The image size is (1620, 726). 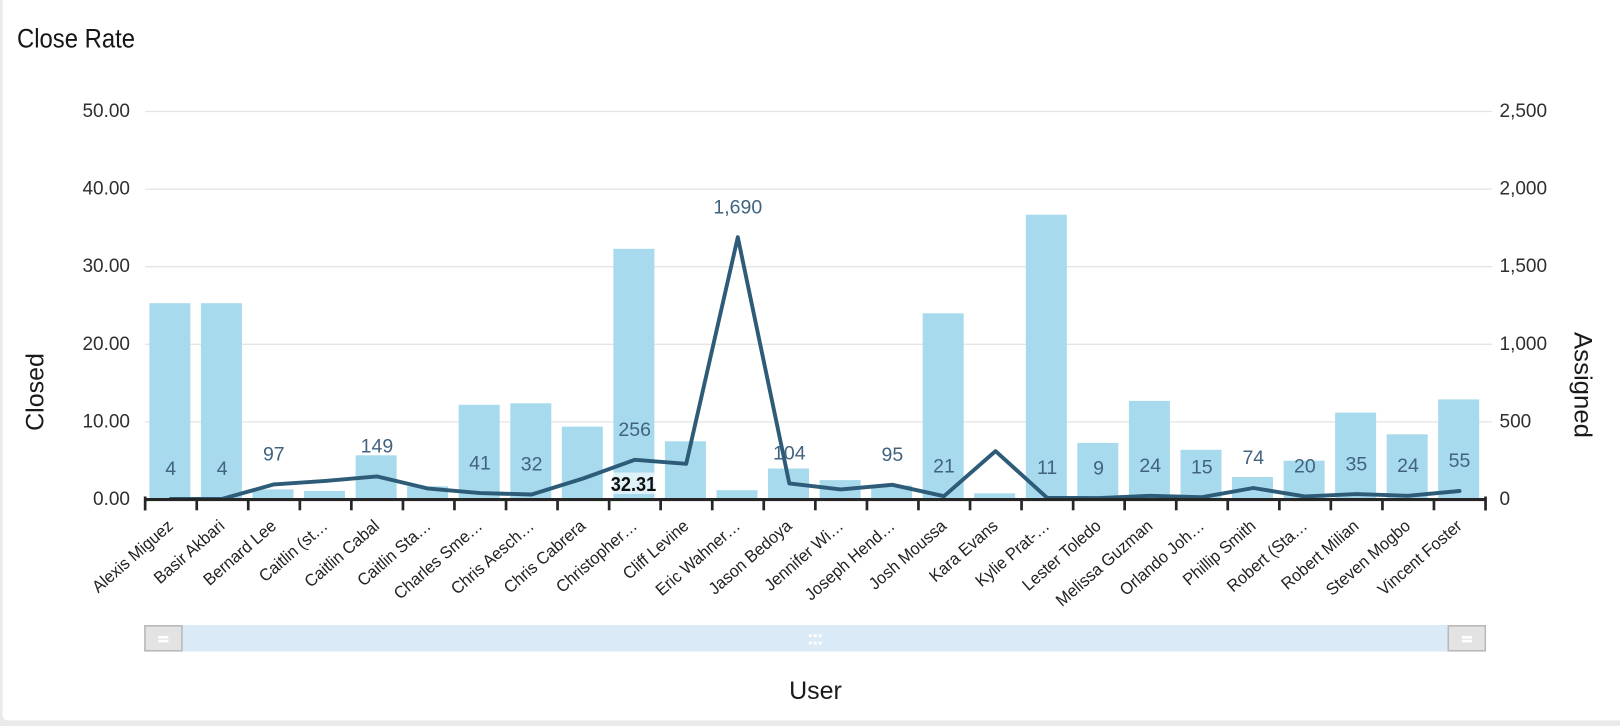 What do you see at coordinates (532, 465) in the screenshot?
I see `svg-text: 32` at bounding box center [532, 465].